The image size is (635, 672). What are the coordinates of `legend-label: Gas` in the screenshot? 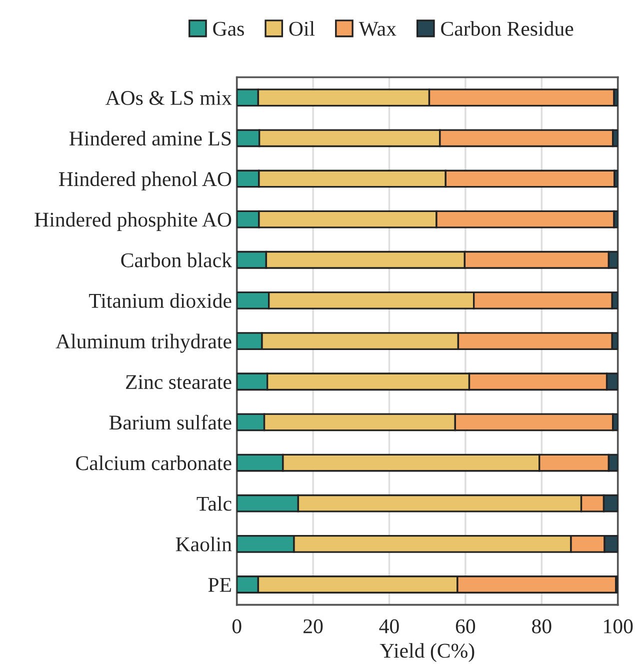 It's located at (228, 29).